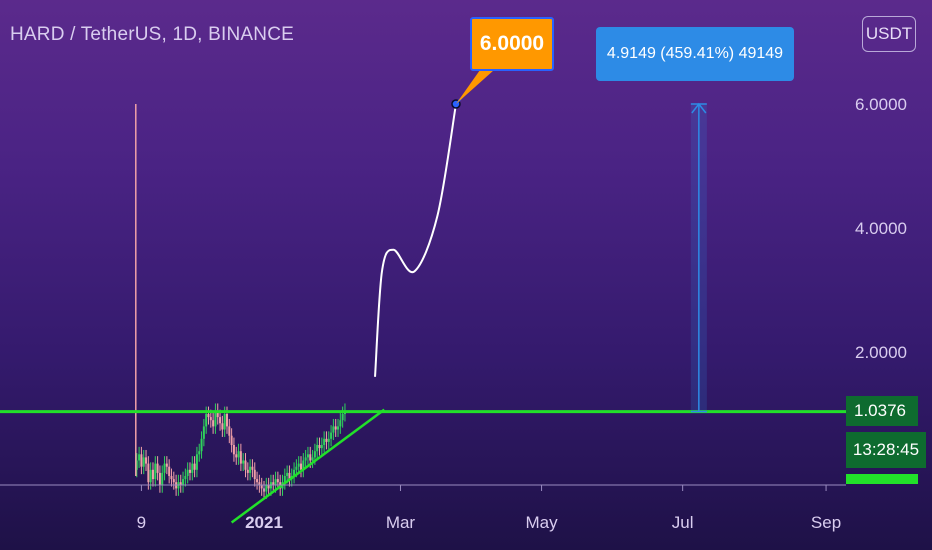 Image resolution: width=932 pixels, height=550 pixels. What do you see at coordinates (415, 240) in the screenshot?
I see `projection-path` at bounding box center [415, 240].